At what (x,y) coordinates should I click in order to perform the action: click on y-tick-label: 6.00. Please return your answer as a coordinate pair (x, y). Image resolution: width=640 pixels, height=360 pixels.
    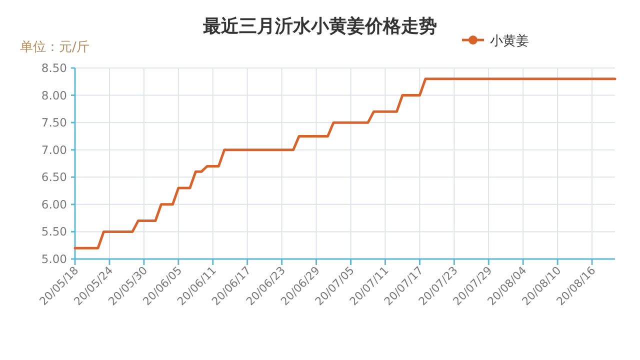
    Looking at the image, I should click on (54, 204).